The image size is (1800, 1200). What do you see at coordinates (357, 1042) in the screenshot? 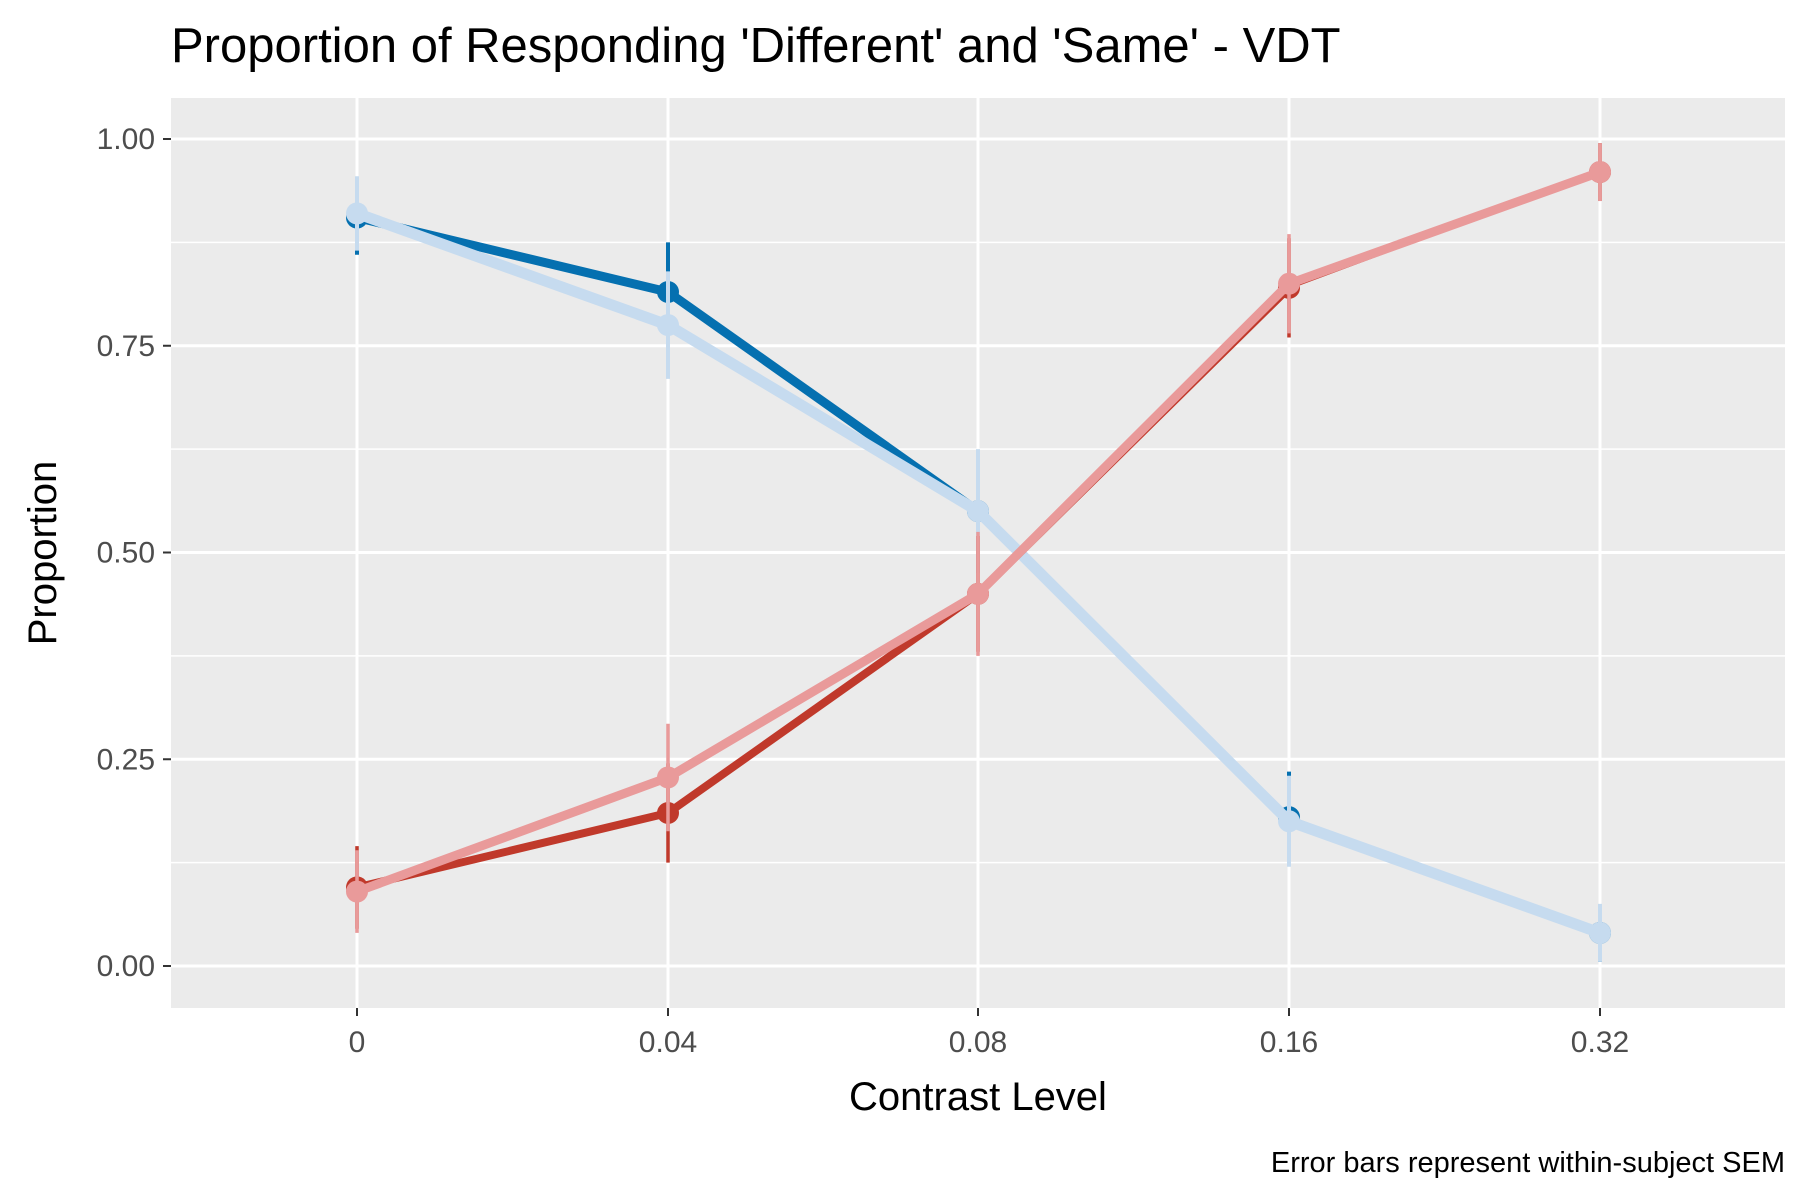
I see `x-tick-label: 0` at bounding box center [357, 1042].